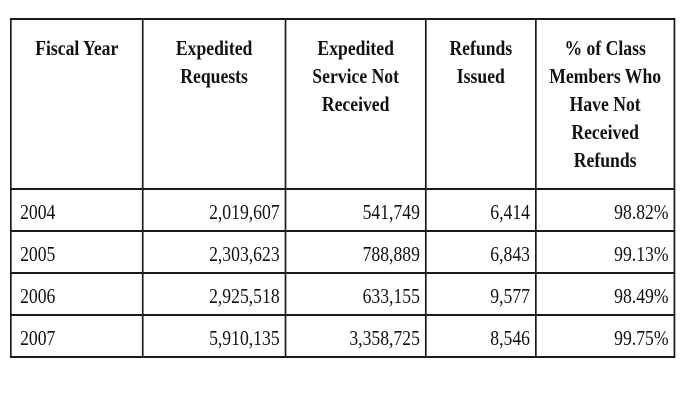 Image resolution: width=687 pixels, height=415 pixels. I want to click on header-line: Have Not, so click(605, 104).